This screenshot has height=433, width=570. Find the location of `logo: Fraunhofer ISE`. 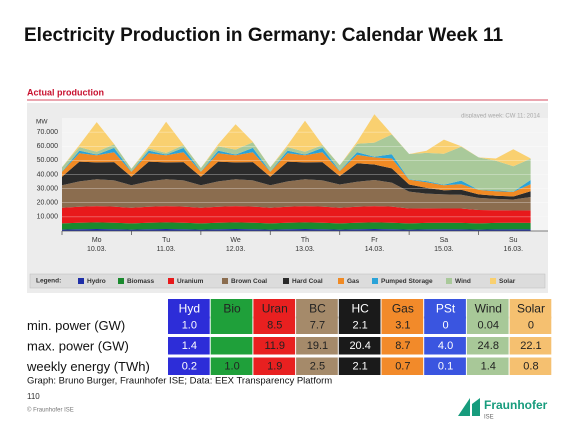

logo: Fraunhofer ISE is located at coordinates (503, 409).